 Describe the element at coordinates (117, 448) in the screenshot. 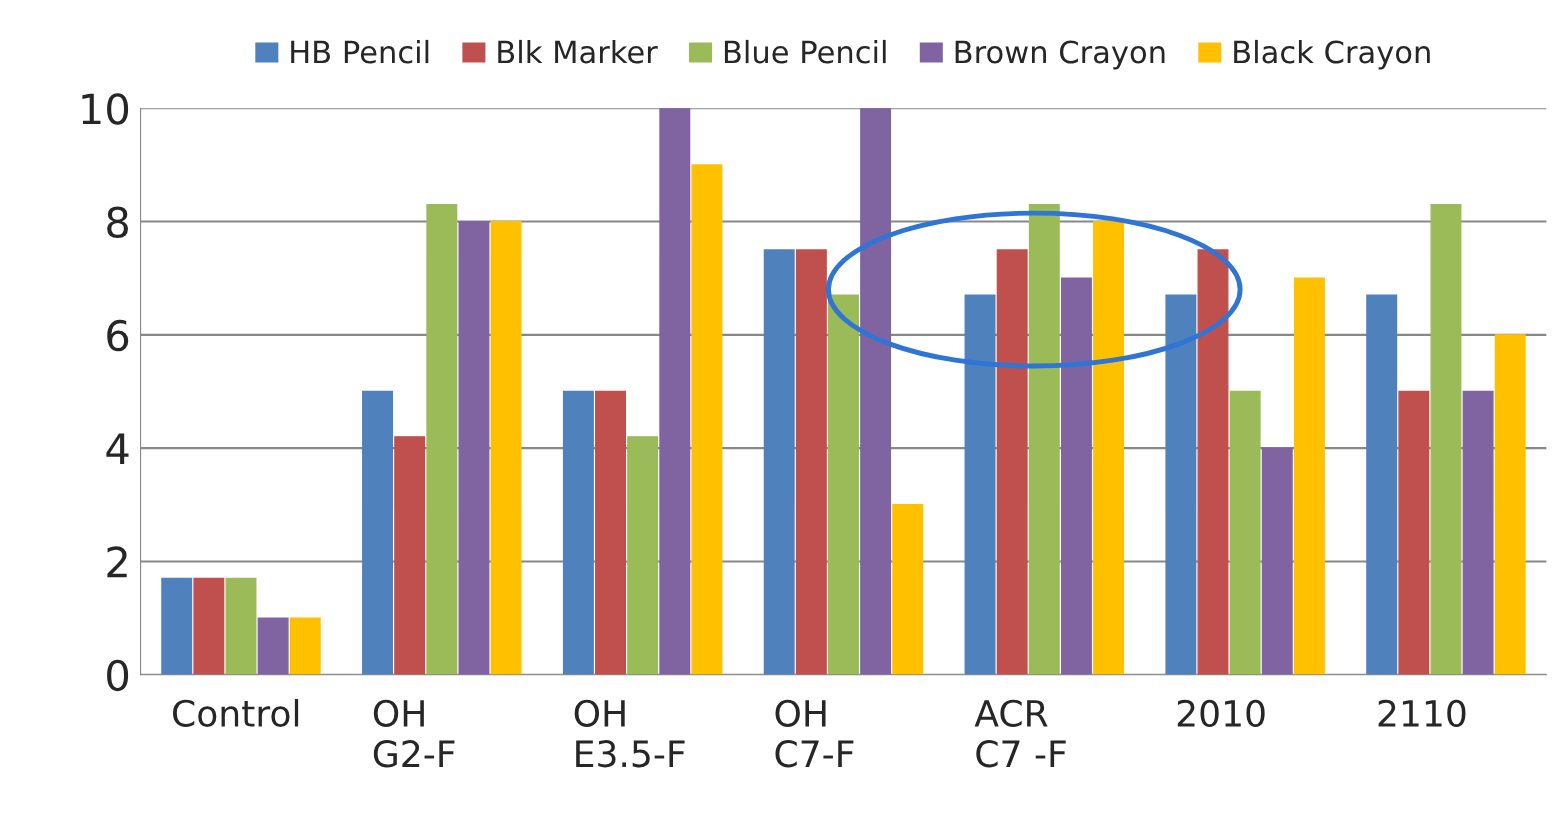

I see `y-tick-label: 4` at that location.